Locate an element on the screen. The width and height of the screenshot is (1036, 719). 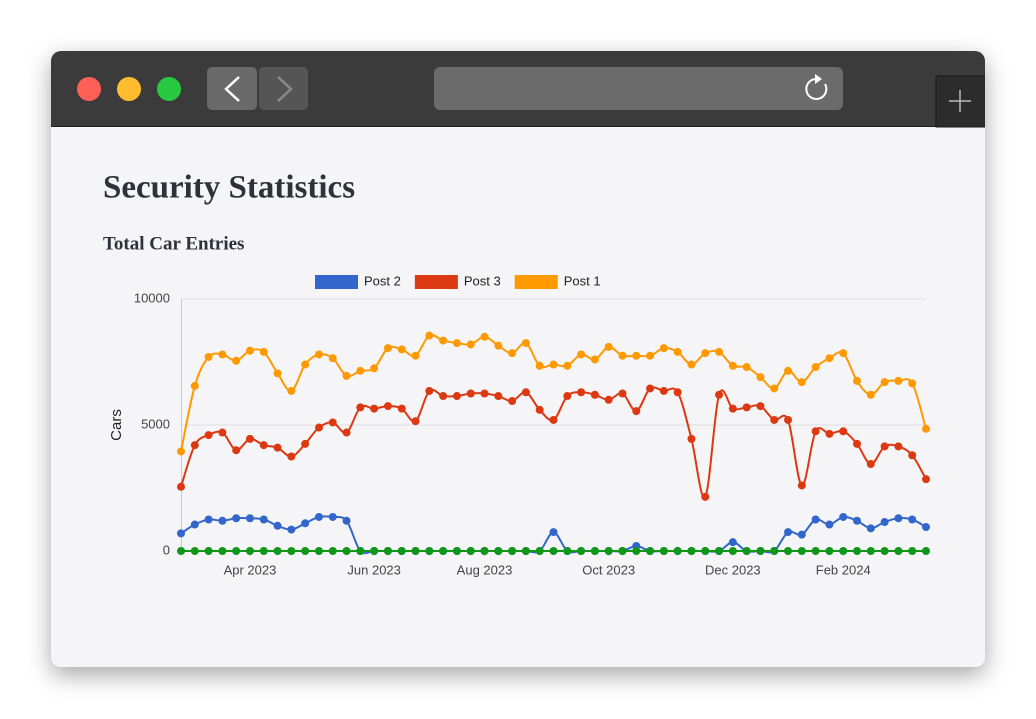
chart-heading: Total Car Entries is located at coordinates (173, 243).